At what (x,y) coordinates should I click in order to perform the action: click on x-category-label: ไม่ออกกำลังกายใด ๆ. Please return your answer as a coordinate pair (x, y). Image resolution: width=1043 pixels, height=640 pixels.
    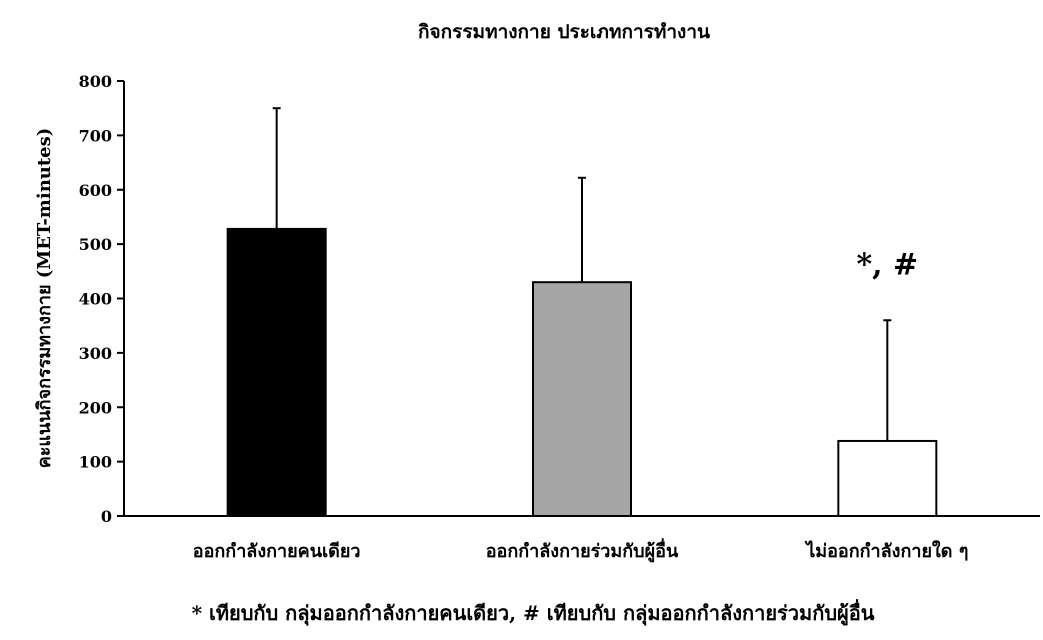
    Looking at the image, I should click on (886, 551).